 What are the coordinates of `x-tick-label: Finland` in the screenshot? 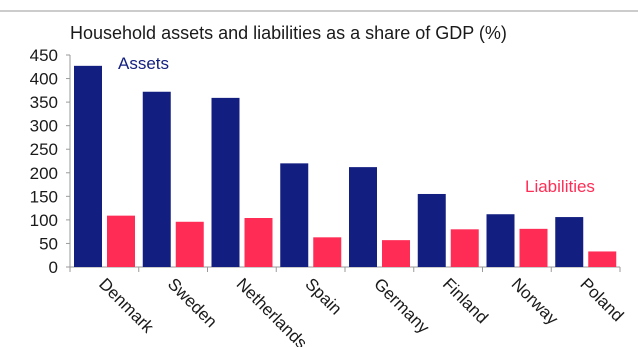 It's located at (465, 300).